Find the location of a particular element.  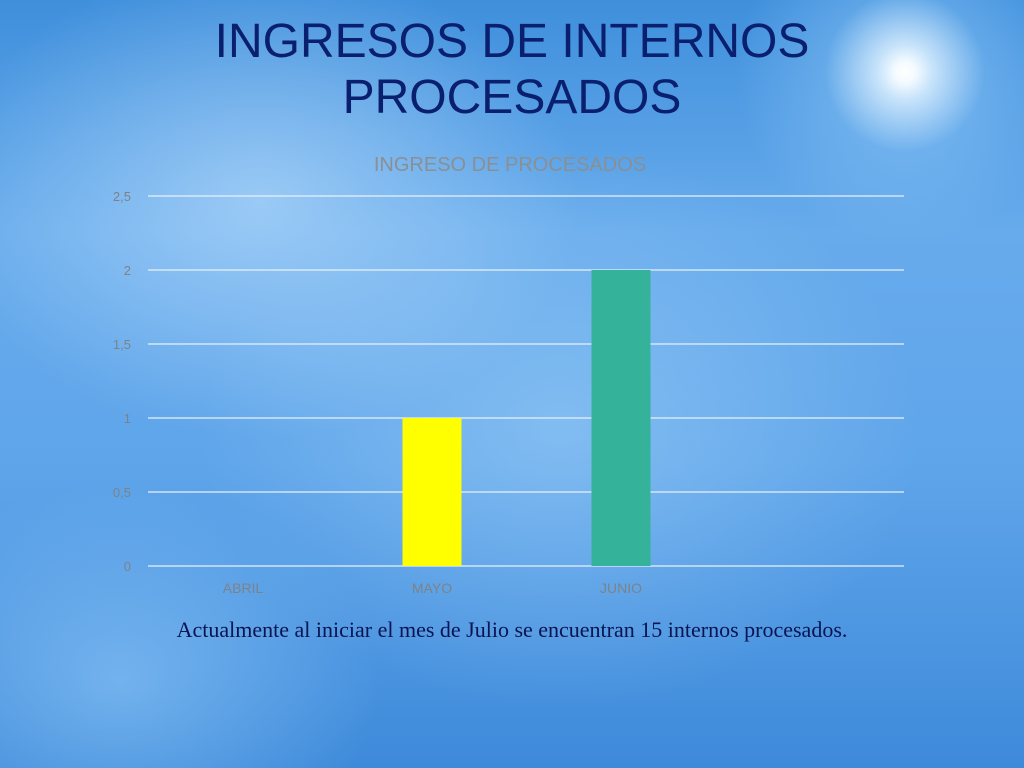

slide-title-line-2: PROCESADOS is located at coordinates (512, 97).